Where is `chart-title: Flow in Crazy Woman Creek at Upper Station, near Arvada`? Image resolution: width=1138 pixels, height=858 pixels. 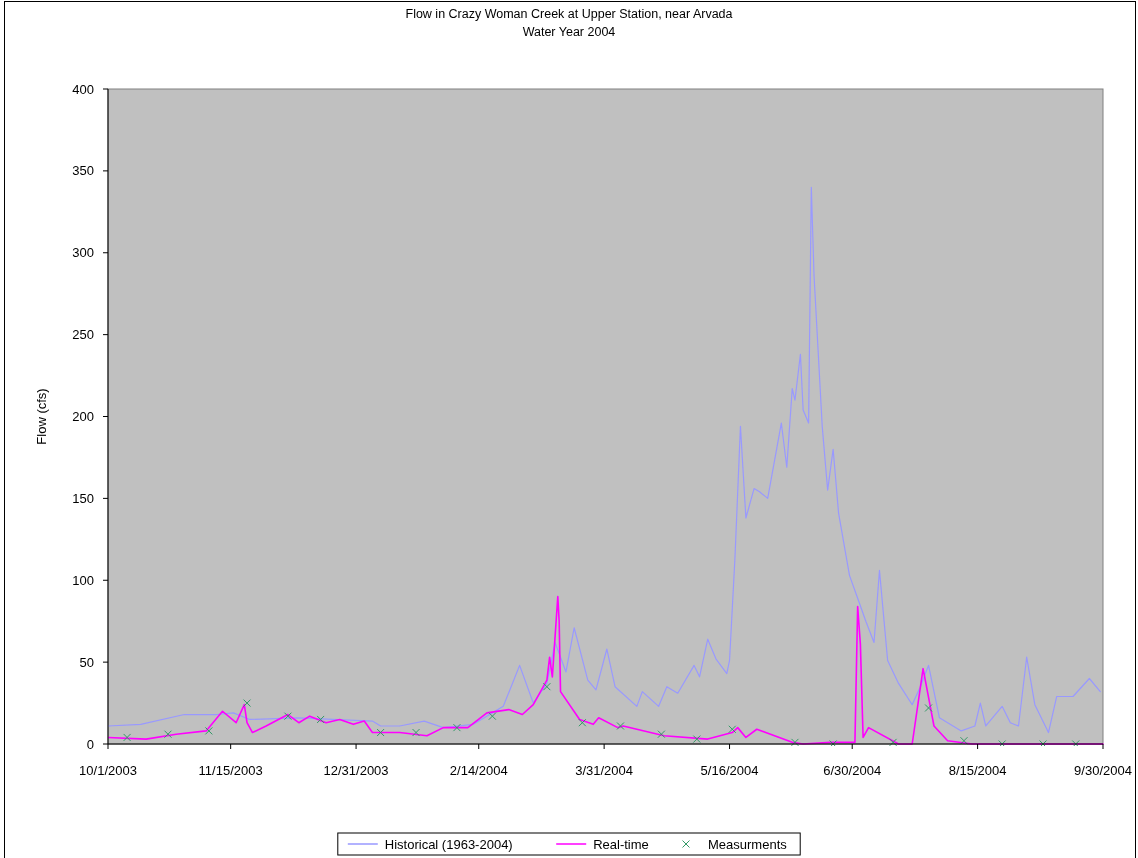 chart-title: Flow in Crazy Woman Creek at Upper Station, near Arvada is located at coordinates (569, 14).